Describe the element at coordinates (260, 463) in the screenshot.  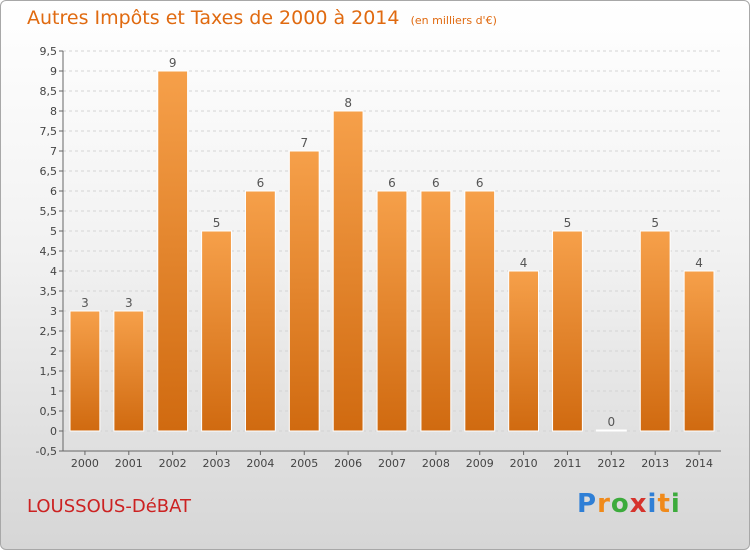
I see `x-tick-label: 2004` at that location.